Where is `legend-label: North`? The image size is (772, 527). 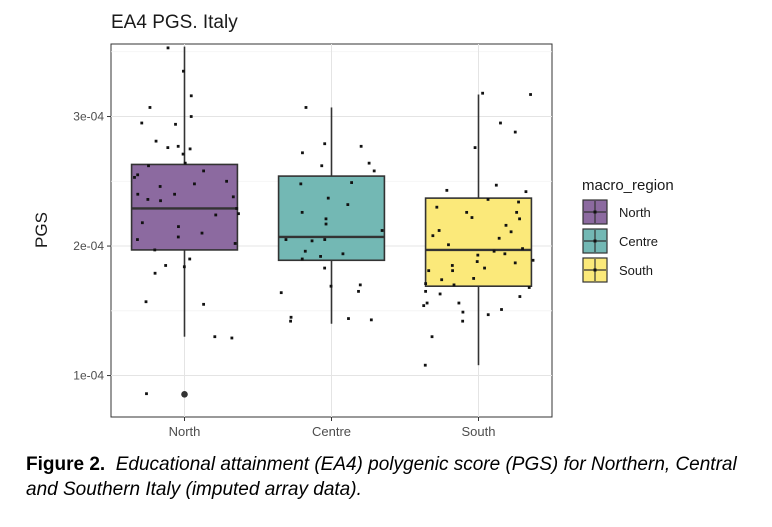
legend-label: North is located at coordinates (635, 212).